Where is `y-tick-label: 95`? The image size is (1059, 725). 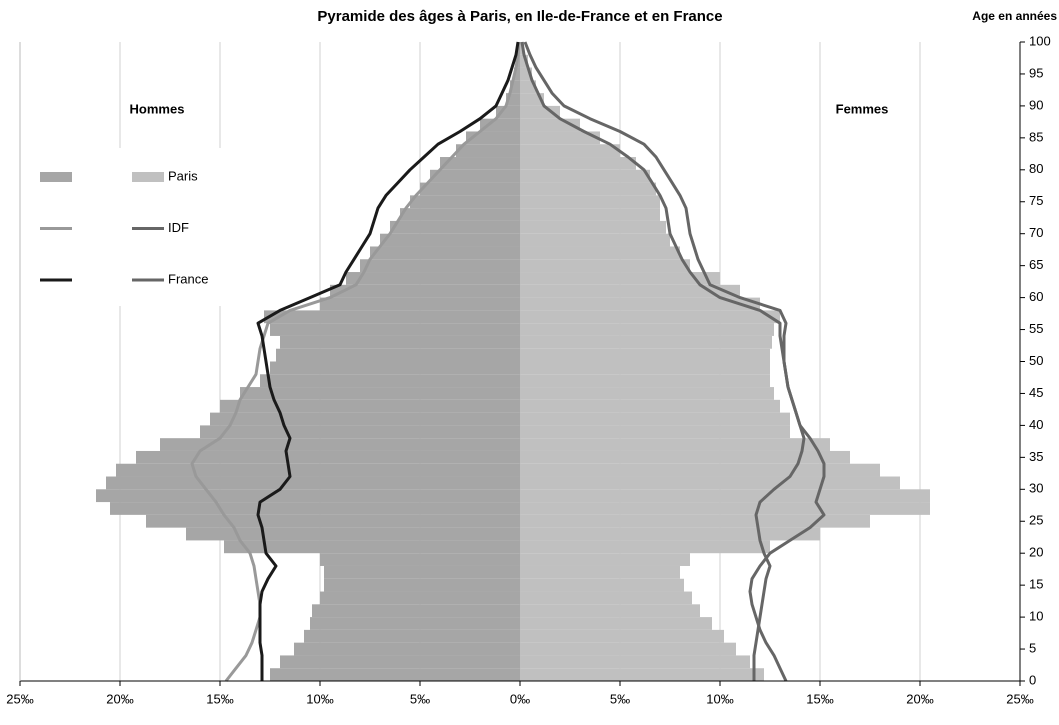 y-tick-label: 95 is located at coordinates (1036, 72).